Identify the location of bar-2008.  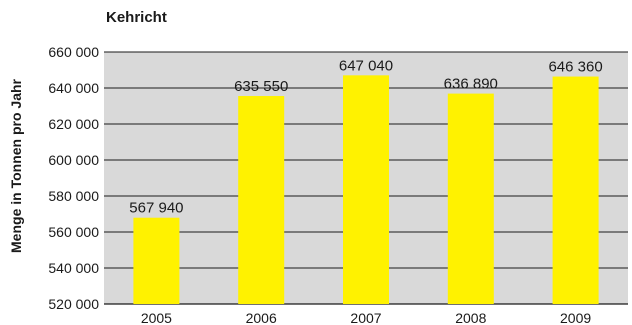
(470, 199).